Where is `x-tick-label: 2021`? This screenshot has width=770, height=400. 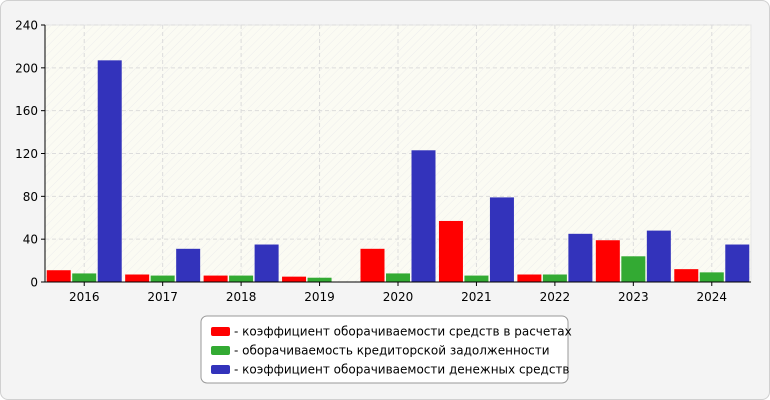 x-tick-label: 2021 is located at coordinates (476, 297).